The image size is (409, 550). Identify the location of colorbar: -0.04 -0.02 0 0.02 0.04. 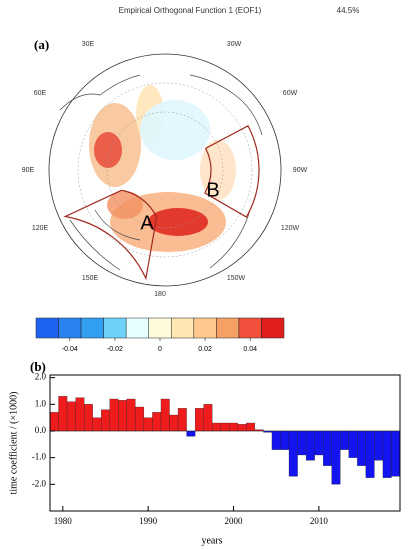
(160, 335).